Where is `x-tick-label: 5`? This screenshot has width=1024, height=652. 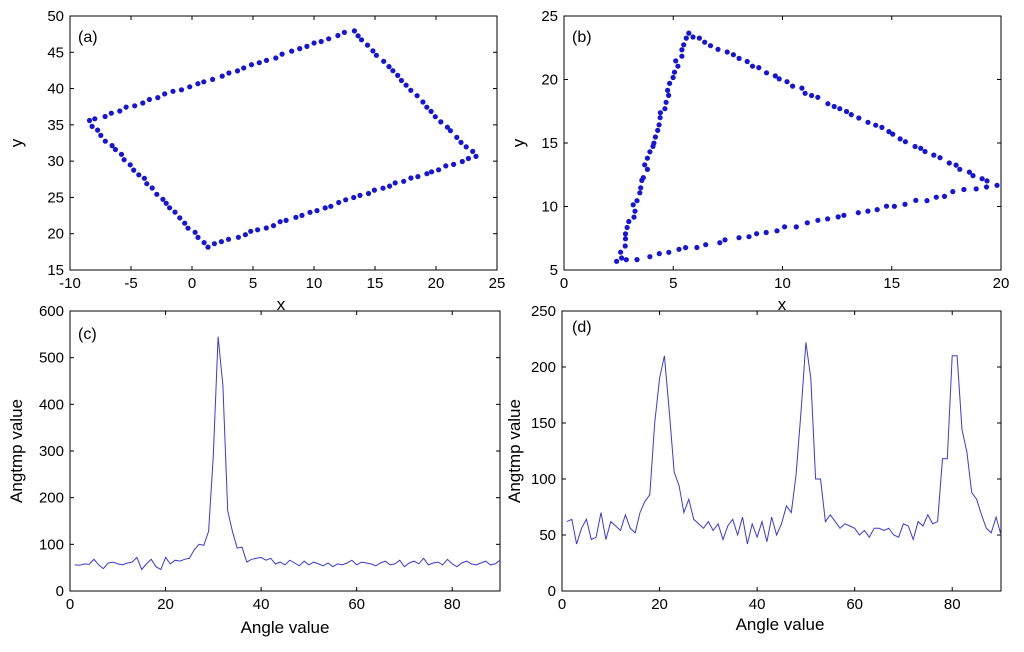 x-tick-label: 5 is located at coordinates (253, 283).